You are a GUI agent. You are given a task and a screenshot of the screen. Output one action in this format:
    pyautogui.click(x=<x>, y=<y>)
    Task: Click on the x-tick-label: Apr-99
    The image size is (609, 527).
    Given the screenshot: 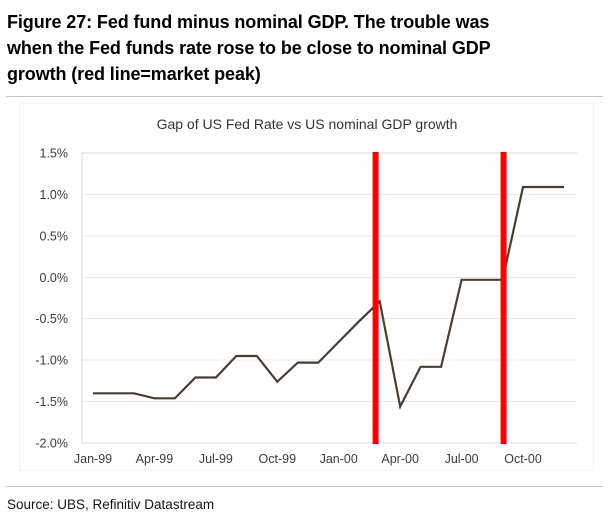 What is the action you would take?
    pyautogui.click(x=155, y=459)
    